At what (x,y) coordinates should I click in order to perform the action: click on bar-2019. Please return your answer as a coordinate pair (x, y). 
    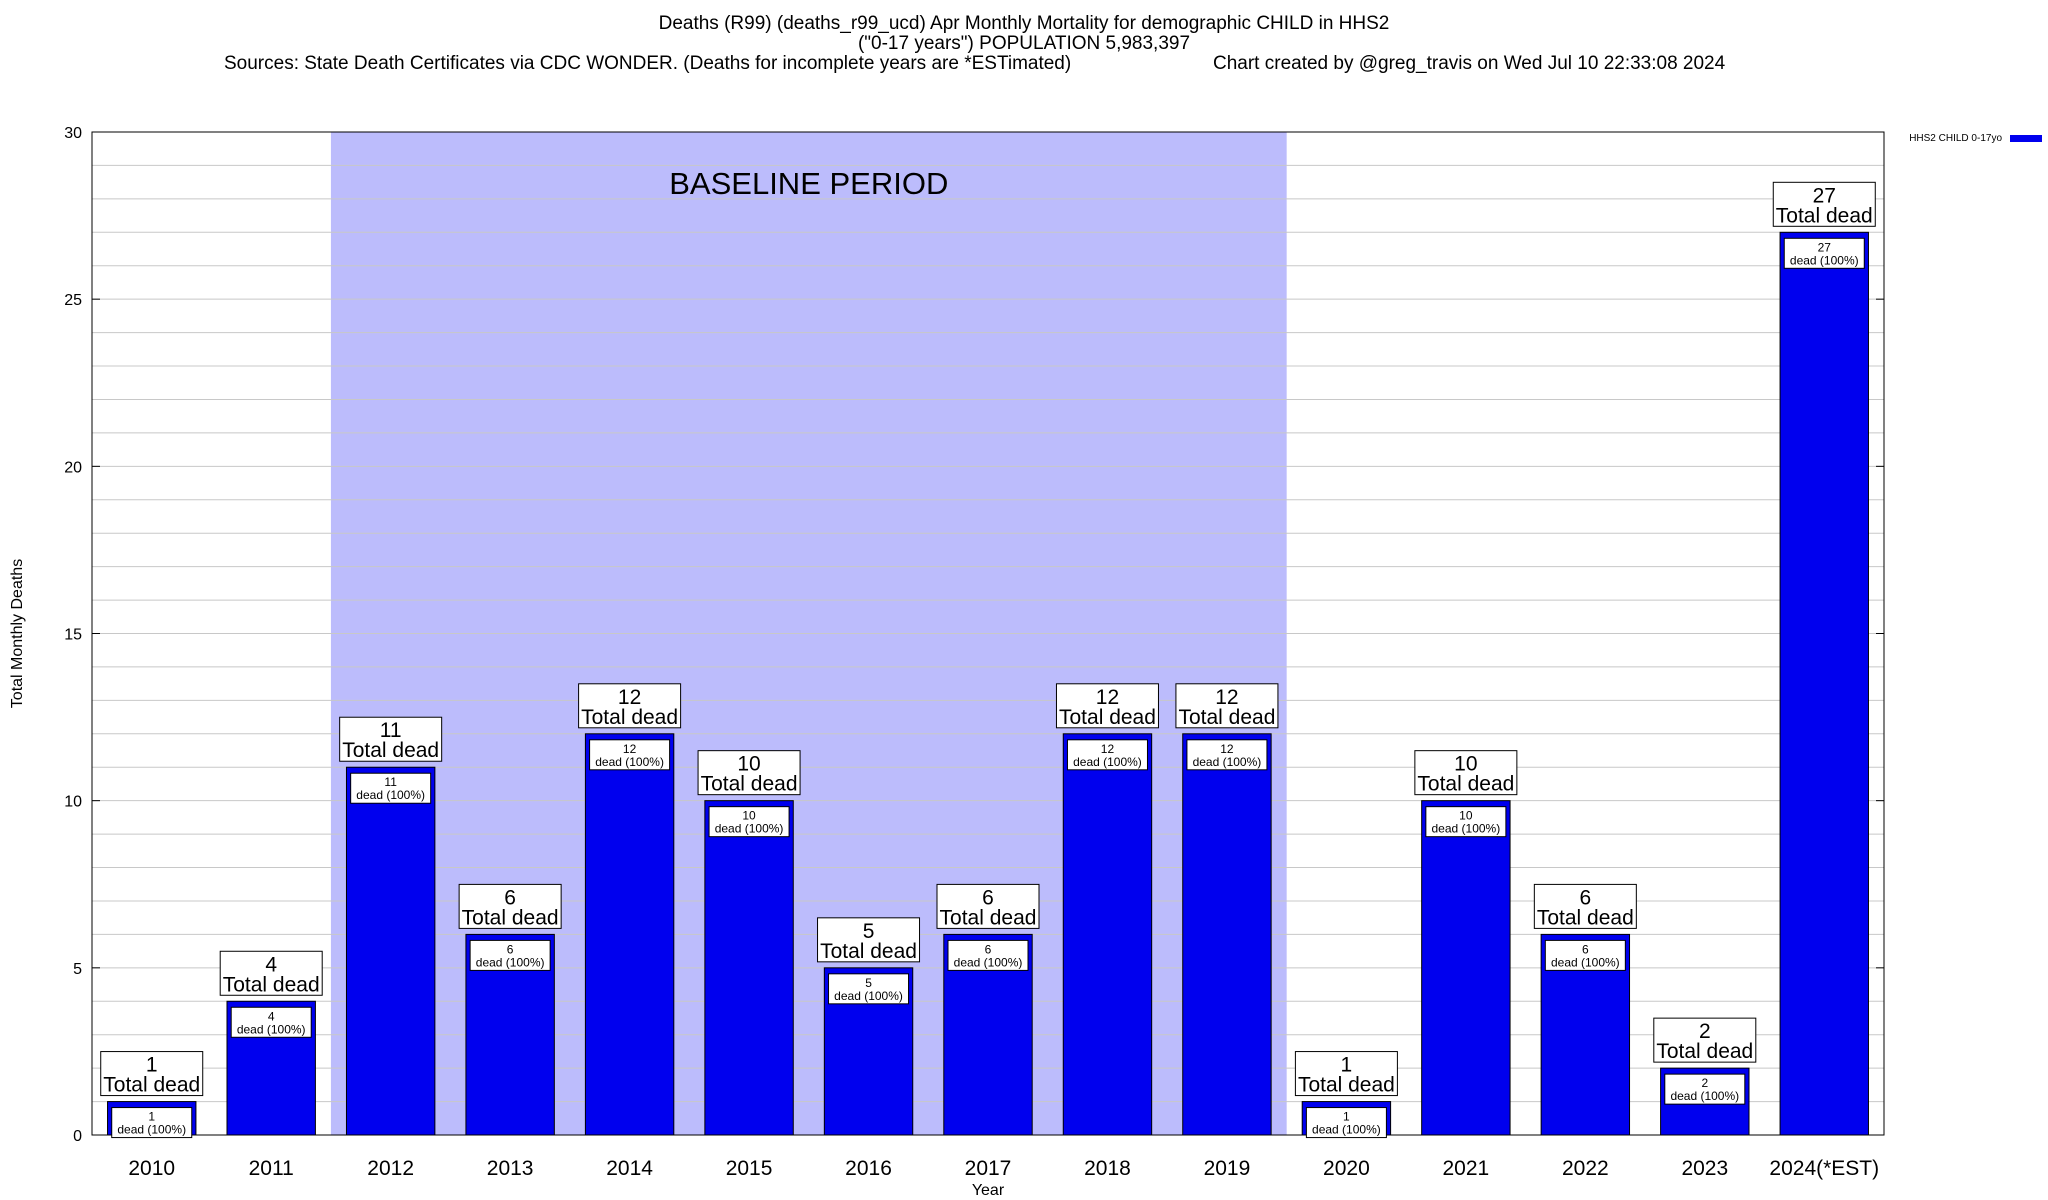
    Looking at the image, I should click on (1227, 934).